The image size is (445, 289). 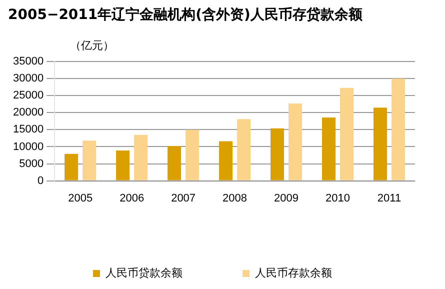 I want to click on y-tick-label: 20000, so click(x=28, y=112).